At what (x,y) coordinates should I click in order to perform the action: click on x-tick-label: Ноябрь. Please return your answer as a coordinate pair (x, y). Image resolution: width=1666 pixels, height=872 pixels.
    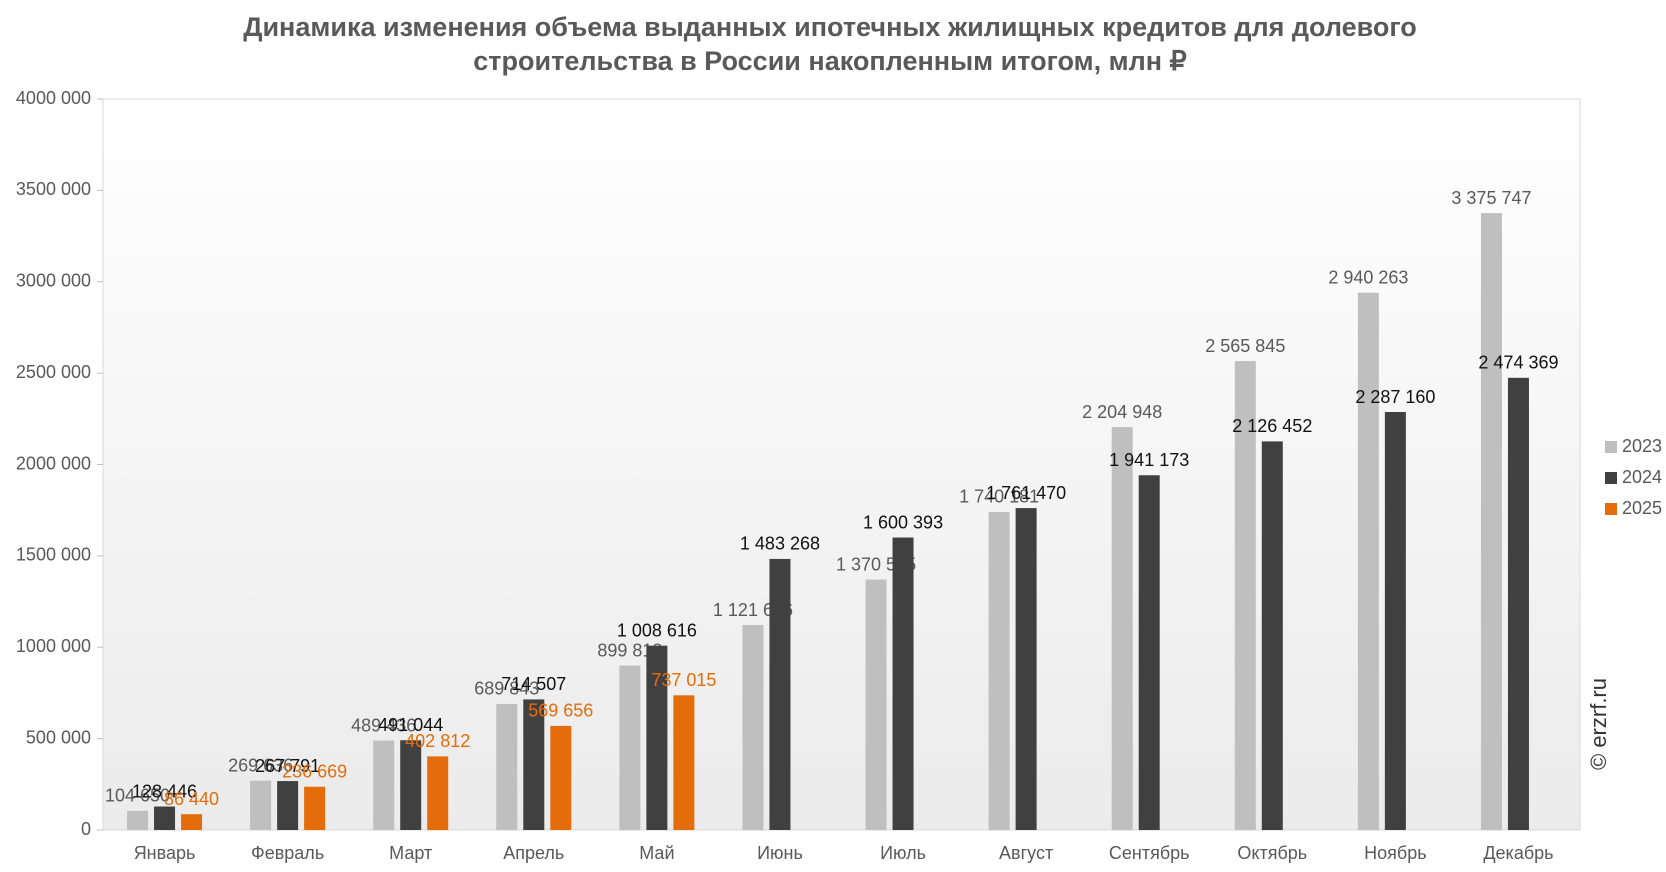
    Looking at the image, I should click on (1395, 853).